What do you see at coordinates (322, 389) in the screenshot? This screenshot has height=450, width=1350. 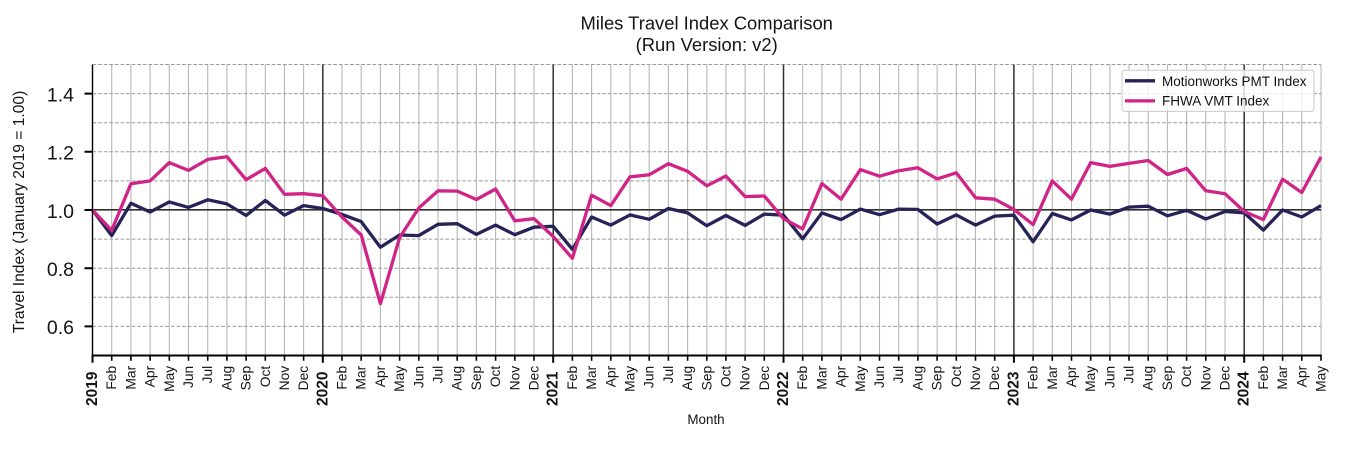 I see `svg-text: 2020` at bounding box center [322, 389].